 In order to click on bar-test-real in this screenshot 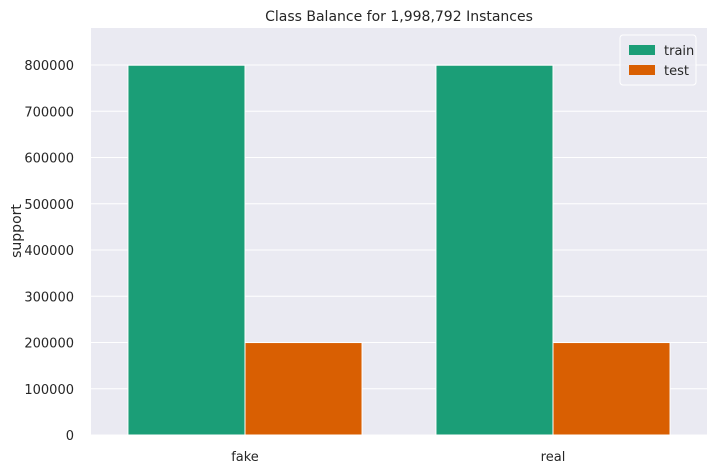, I will do `click(611, 389)`.